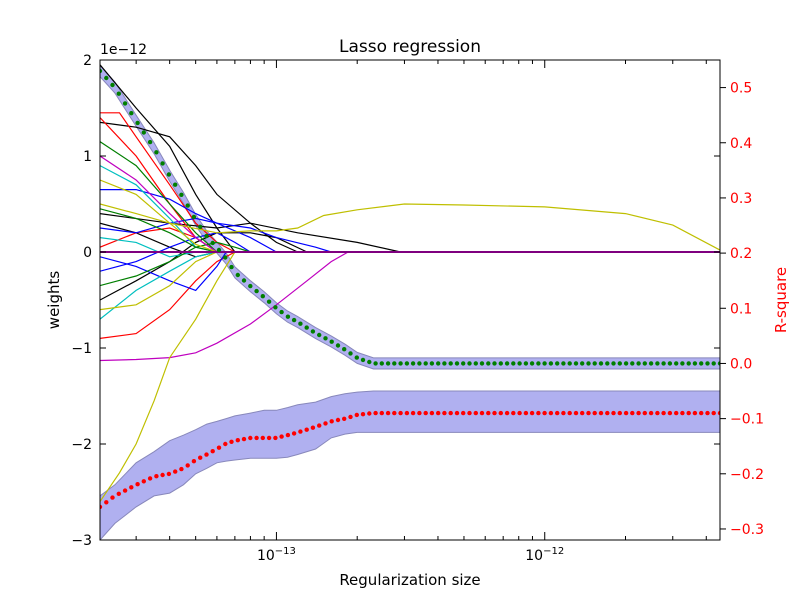 This screenshot has width=800, height=600. What do you see at coordinates (123, 50) in the screenshot?
I see `y-offset-label: 1e−12` at bounding box center [123, 50].